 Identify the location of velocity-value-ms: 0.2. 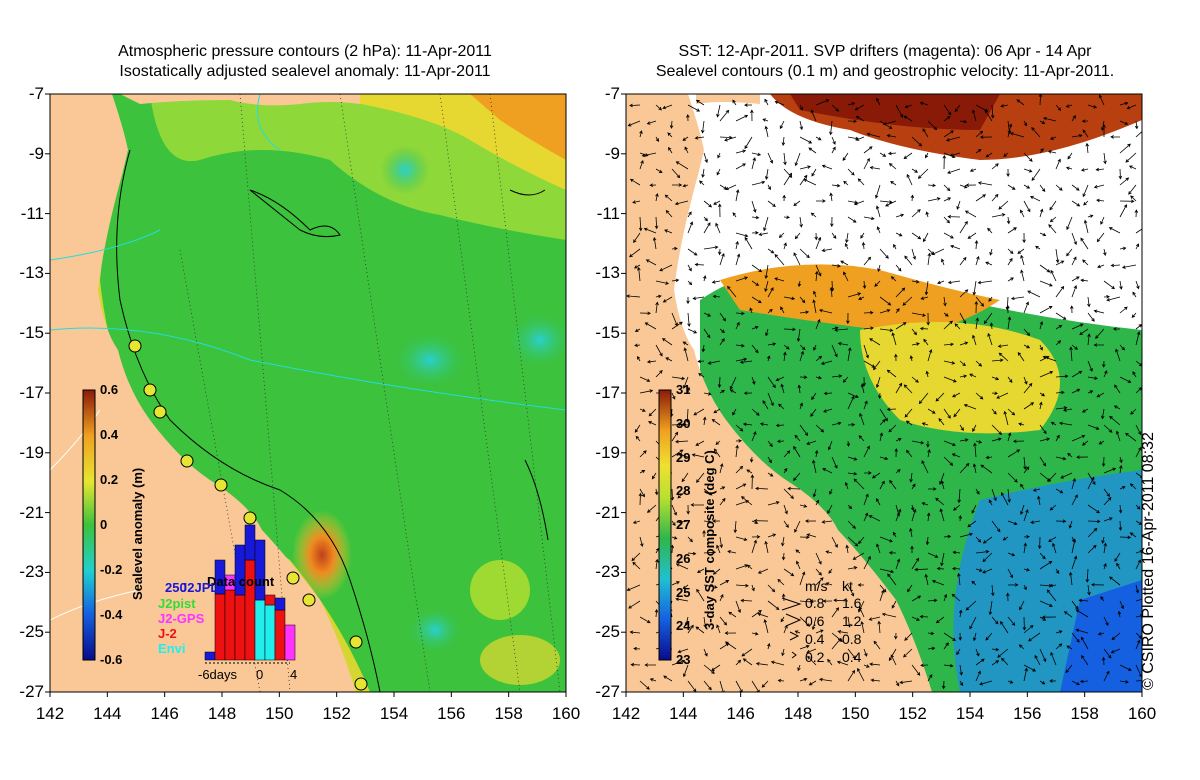
(815, 657).